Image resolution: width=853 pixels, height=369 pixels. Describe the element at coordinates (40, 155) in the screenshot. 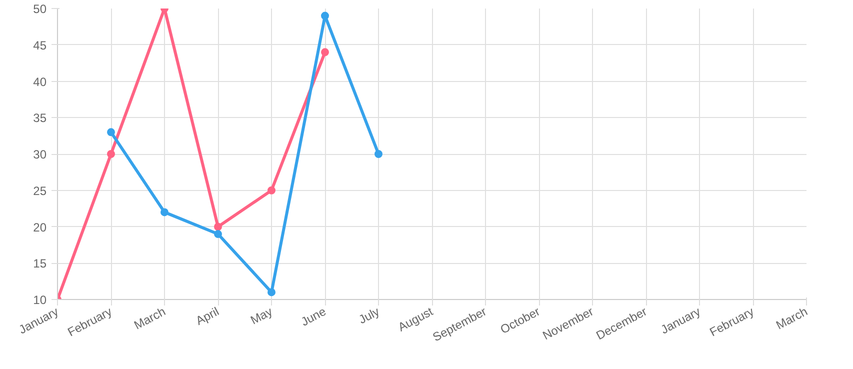

I see `y-tick-label: 30` at that location.